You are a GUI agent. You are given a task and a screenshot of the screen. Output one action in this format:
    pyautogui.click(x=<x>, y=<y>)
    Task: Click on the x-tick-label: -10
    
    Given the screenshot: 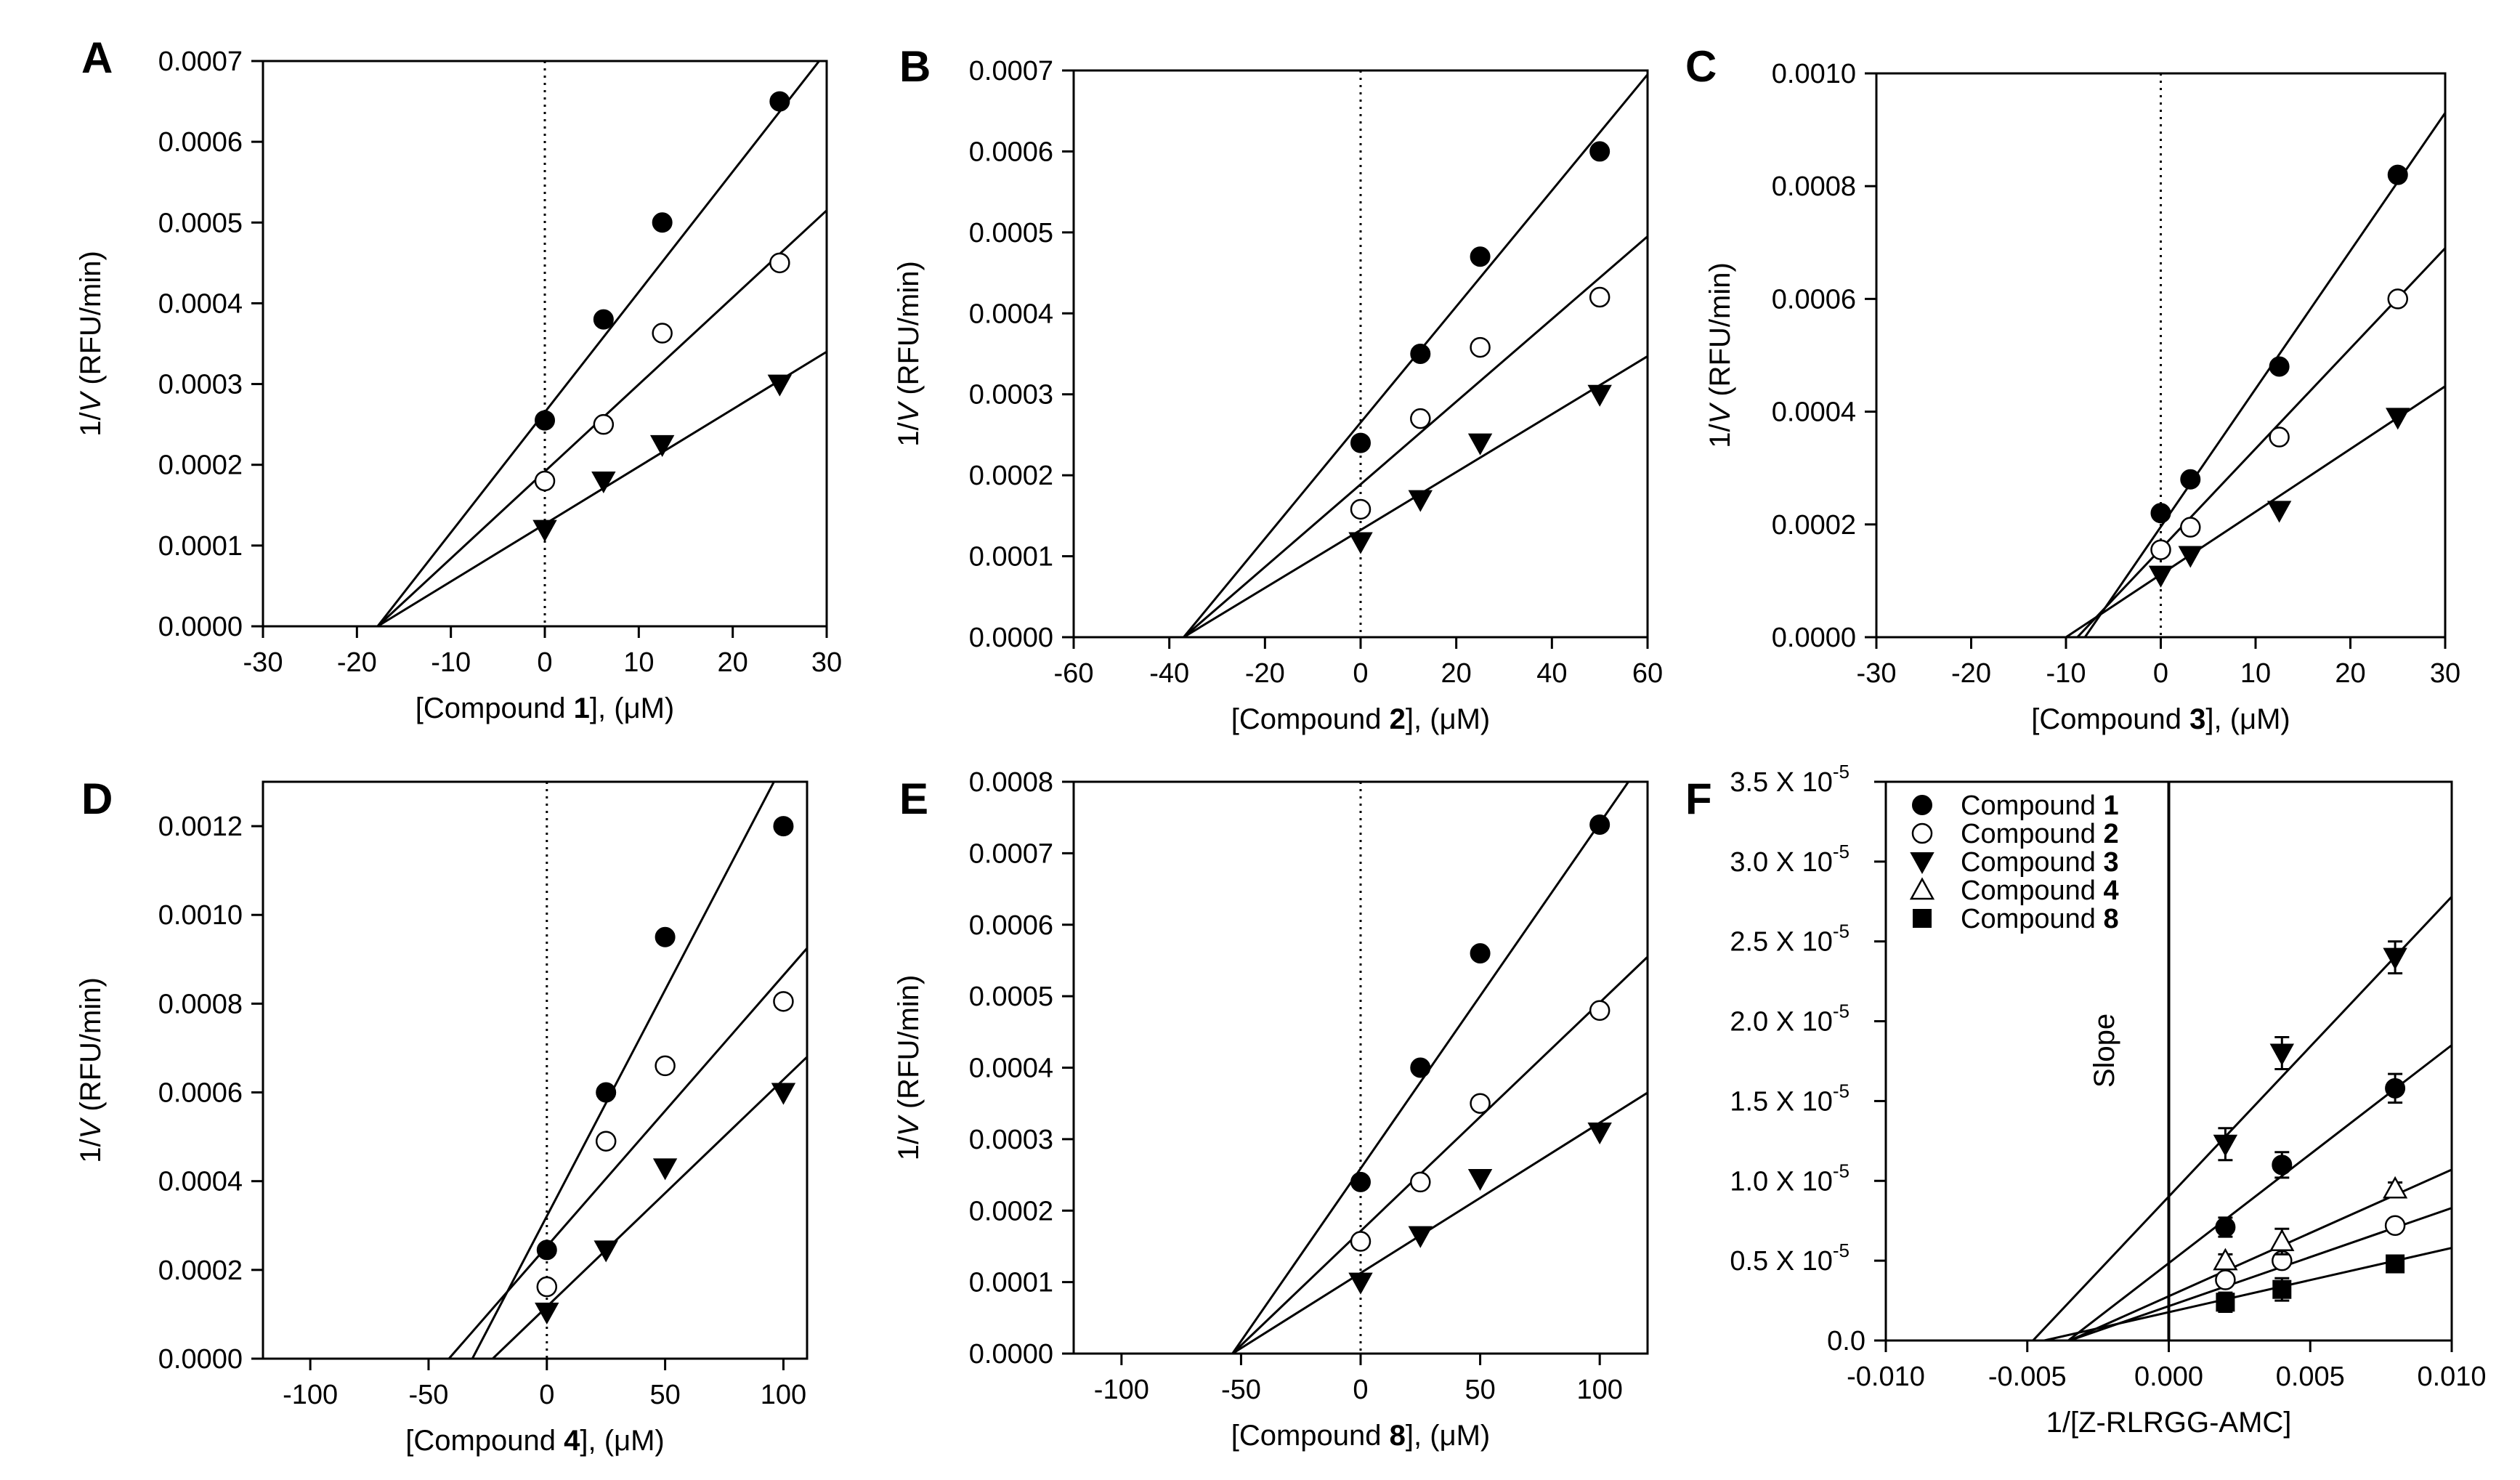 What is the action you would take?
    pyautogui.click(x=2066, y=673)
    